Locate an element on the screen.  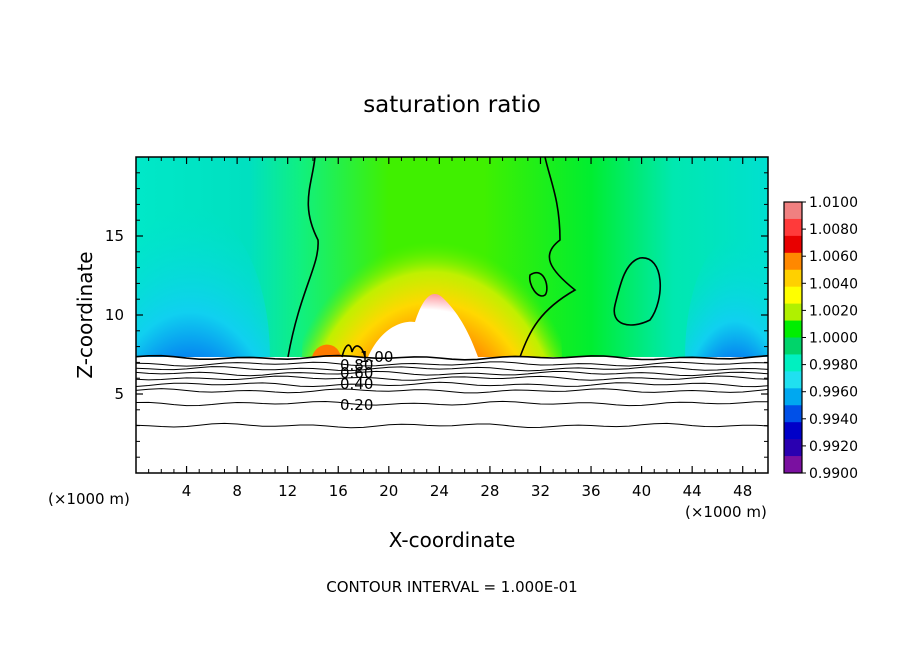
chart-title: saturation ratio is located at coordinates (452, 105).